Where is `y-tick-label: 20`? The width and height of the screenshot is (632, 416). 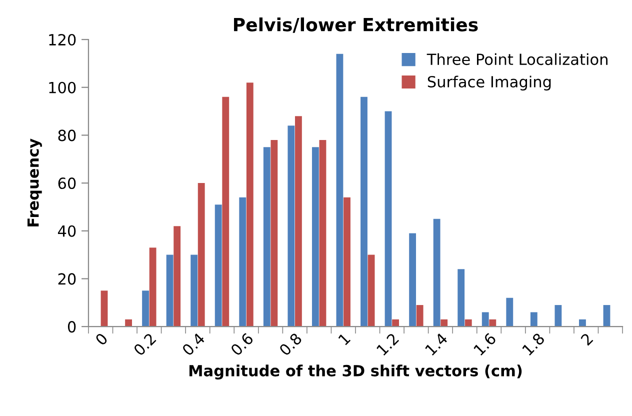 y-tick-label: 20 is located at coordinates (67, 279).